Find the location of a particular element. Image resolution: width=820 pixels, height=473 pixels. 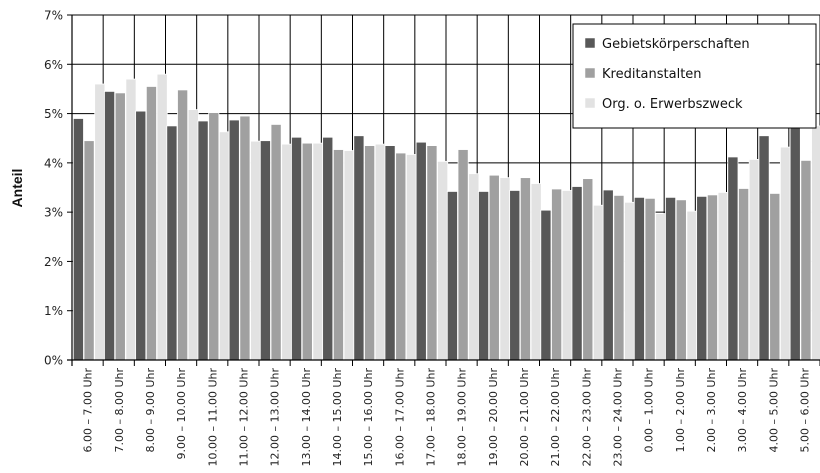

x-tick-label: 0.00 – 1.00 Uhr is located at coordinates (649, 410).